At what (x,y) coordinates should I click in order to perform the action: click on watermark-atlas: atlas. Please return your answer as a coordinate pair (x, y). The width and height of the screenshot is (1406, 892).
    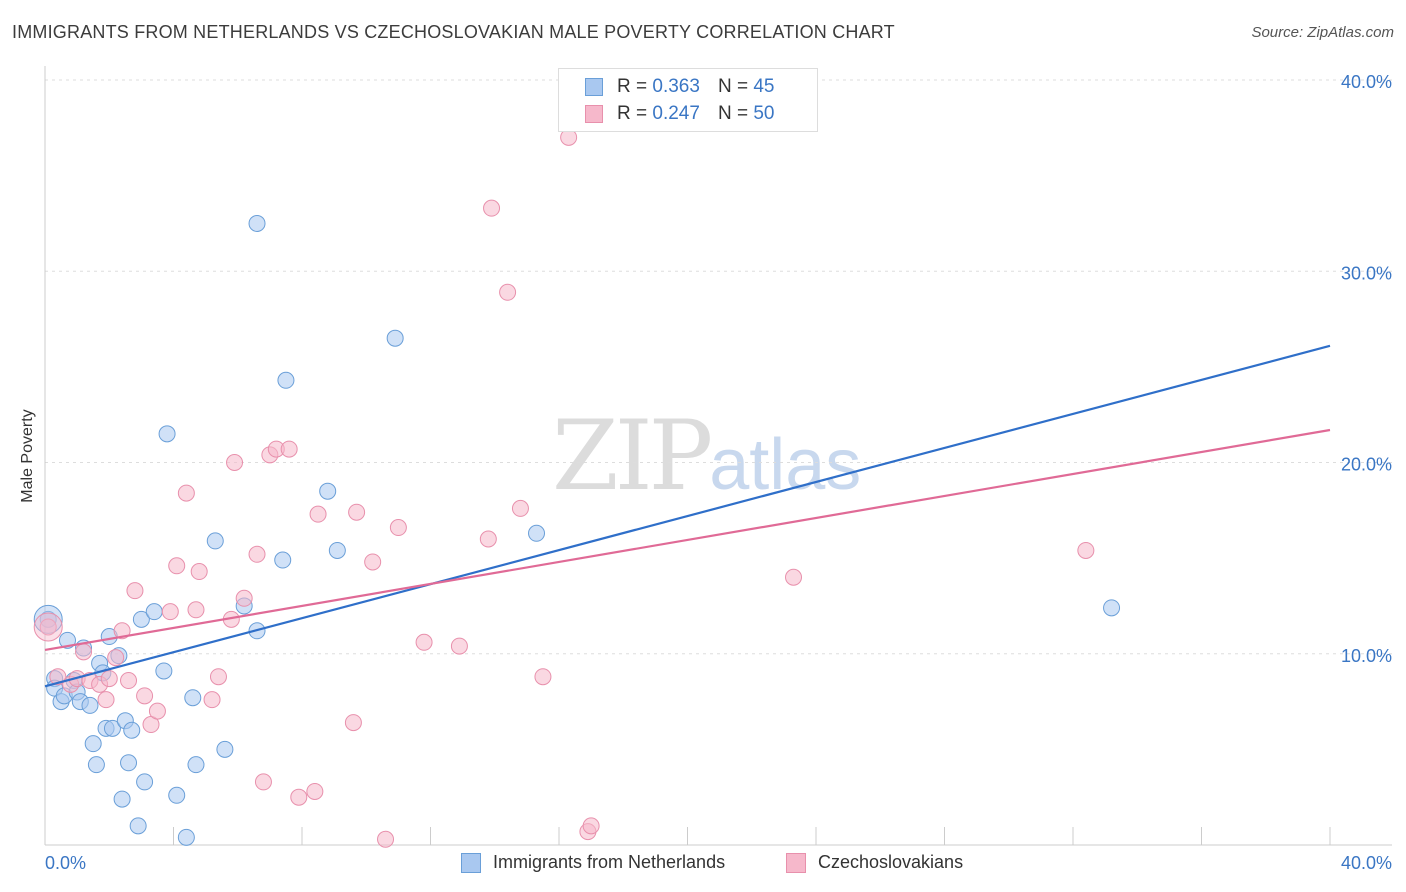
    Looking at the image, I should click on (785, 465).